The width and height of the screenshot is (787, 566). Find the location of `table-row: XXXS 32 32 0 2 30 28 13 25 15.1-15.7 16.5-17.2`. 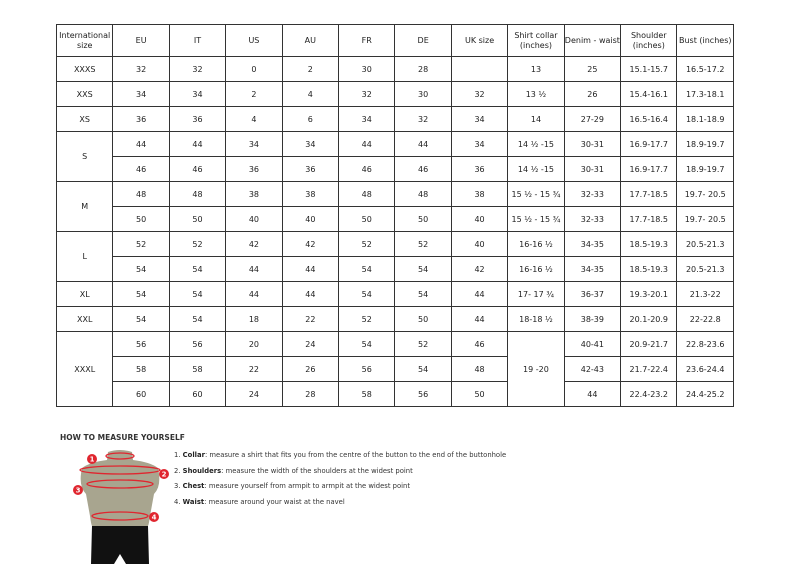

table-row: XXXS 32 32 0 2 30 28 13 25 15.1-15.7 16.5-17.2 is located at coordinates (394, 69).